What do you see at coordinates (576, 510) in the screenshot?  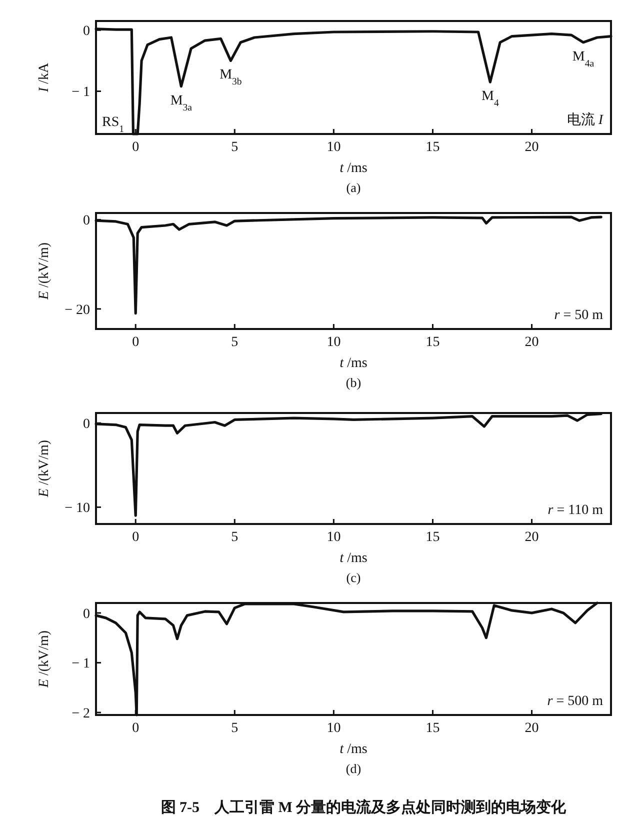 I see `annotation: r = 110 m` at bounding box center [576, 510].